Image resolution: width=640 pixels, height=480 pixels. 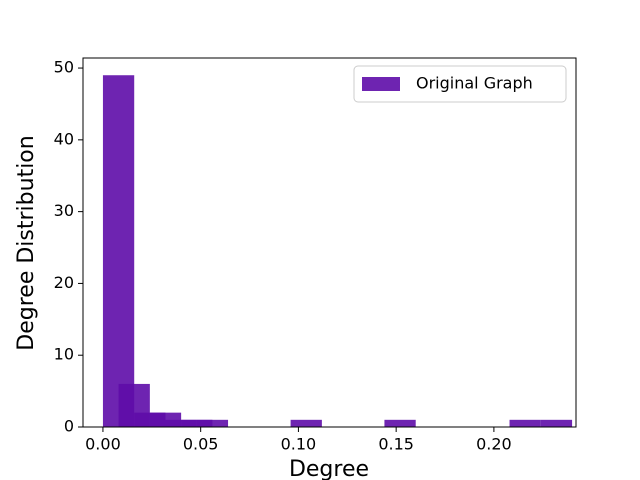 What do you see at coordinates (69, 426) in the screenshot?
I see `y-tick-label: 0` at bounding box center [69, 426].